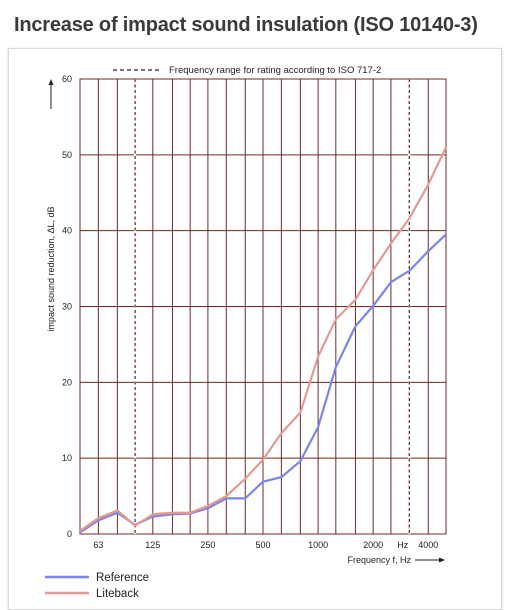 The image size is (510, 610). What do you see at coordinates (67, 155) in the screenshot?
I see `y-tick-label: 50` at bounding box center [67, 155].